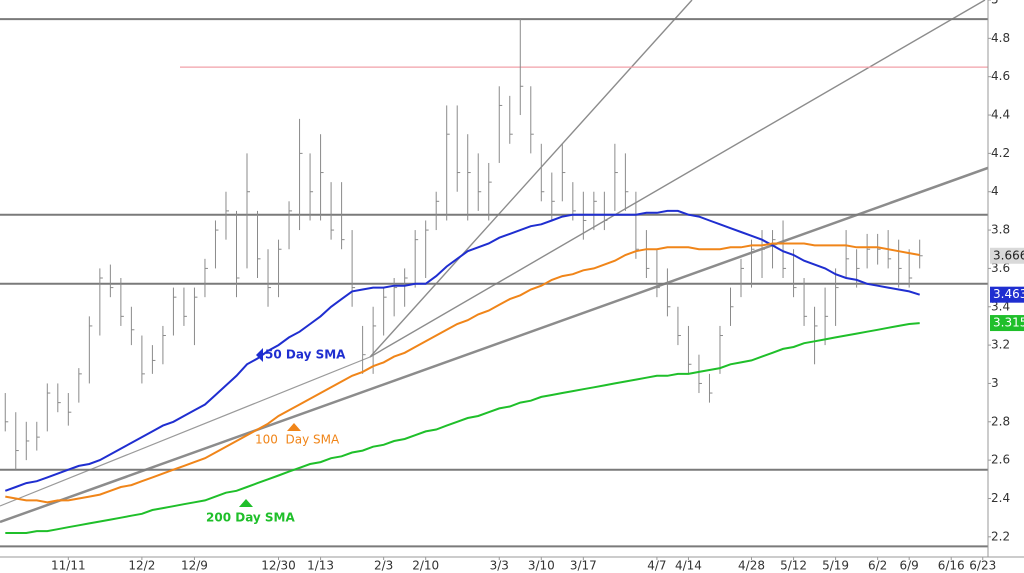 This screenshot has width=1024, height=573. I want to click on y-tick-label: 3.8, so click(1000, 230).